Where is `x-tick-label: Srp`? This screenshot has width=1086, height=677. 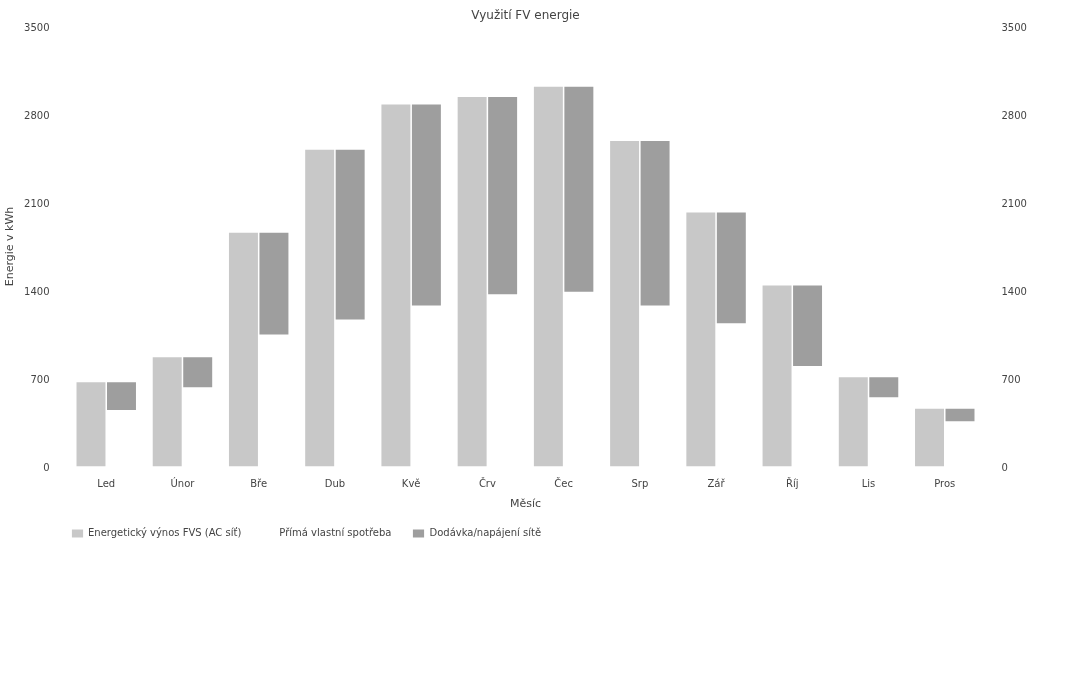 x-tick-label: Srp is located at coordinates (640, 483).